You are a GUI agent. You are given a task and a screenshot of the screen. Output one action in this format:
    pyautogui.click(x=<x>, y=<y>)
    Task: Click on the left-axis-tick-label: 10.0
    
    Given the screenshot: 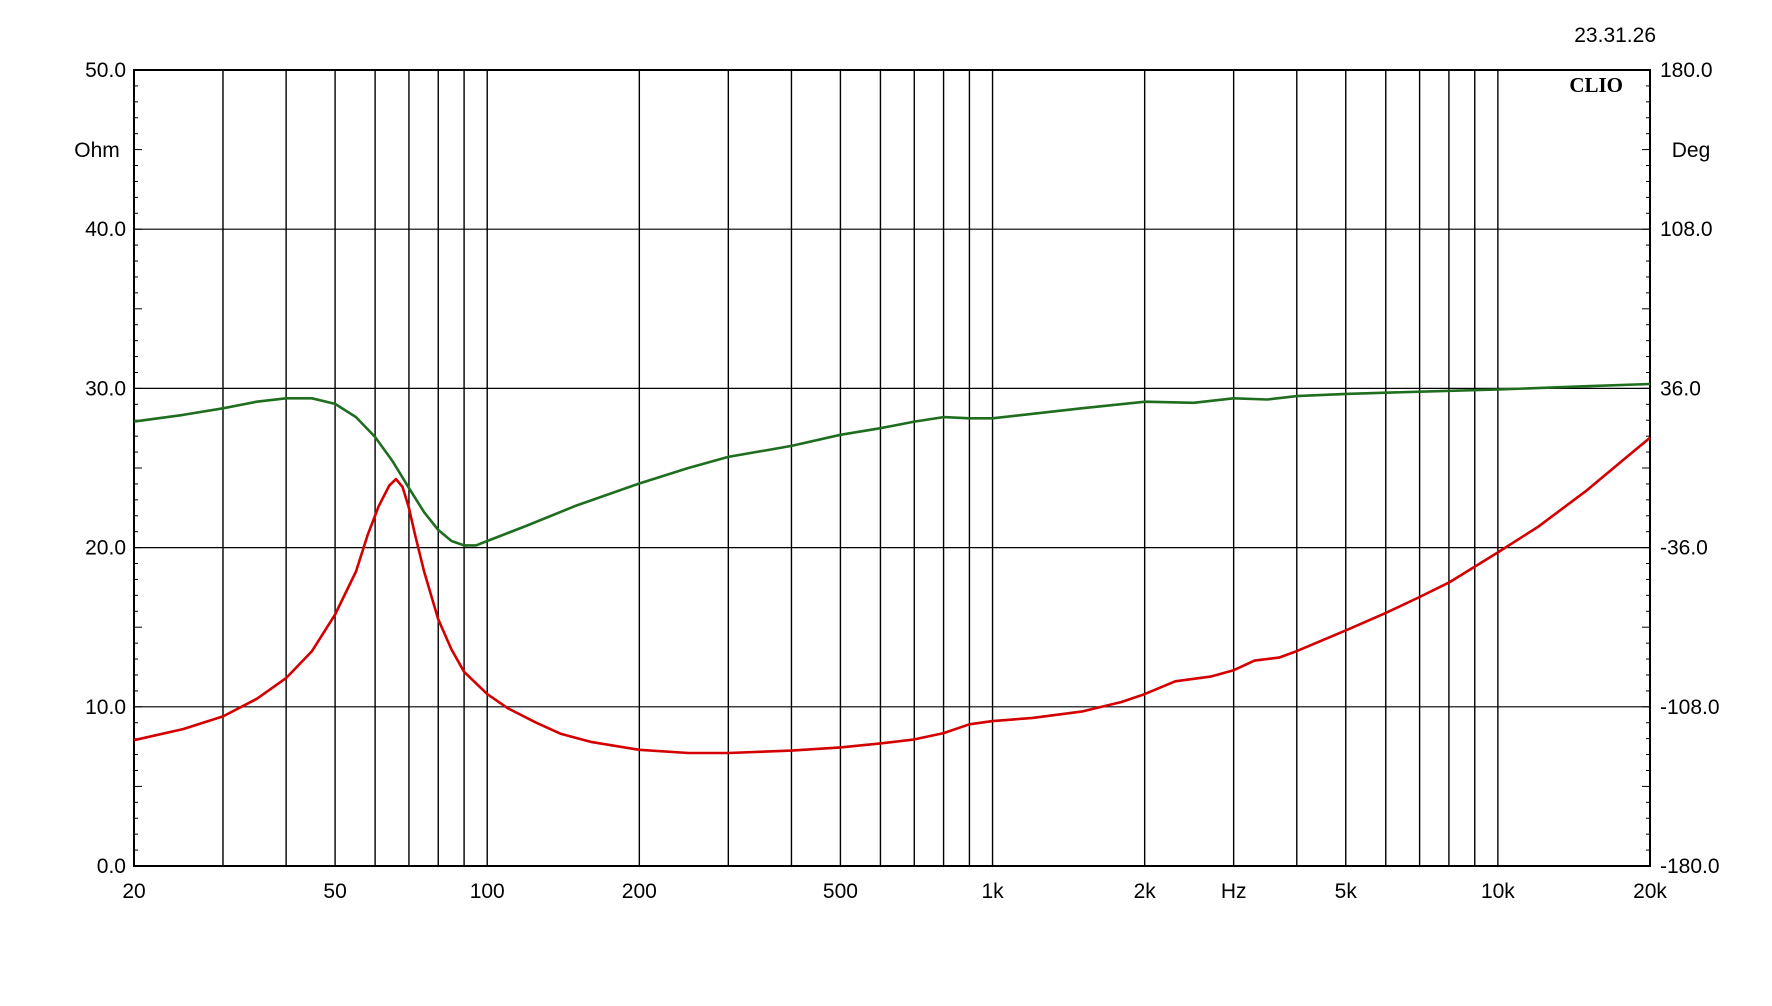 What is the action you would take?
    pyautogui.click(x=105, y=707)
    